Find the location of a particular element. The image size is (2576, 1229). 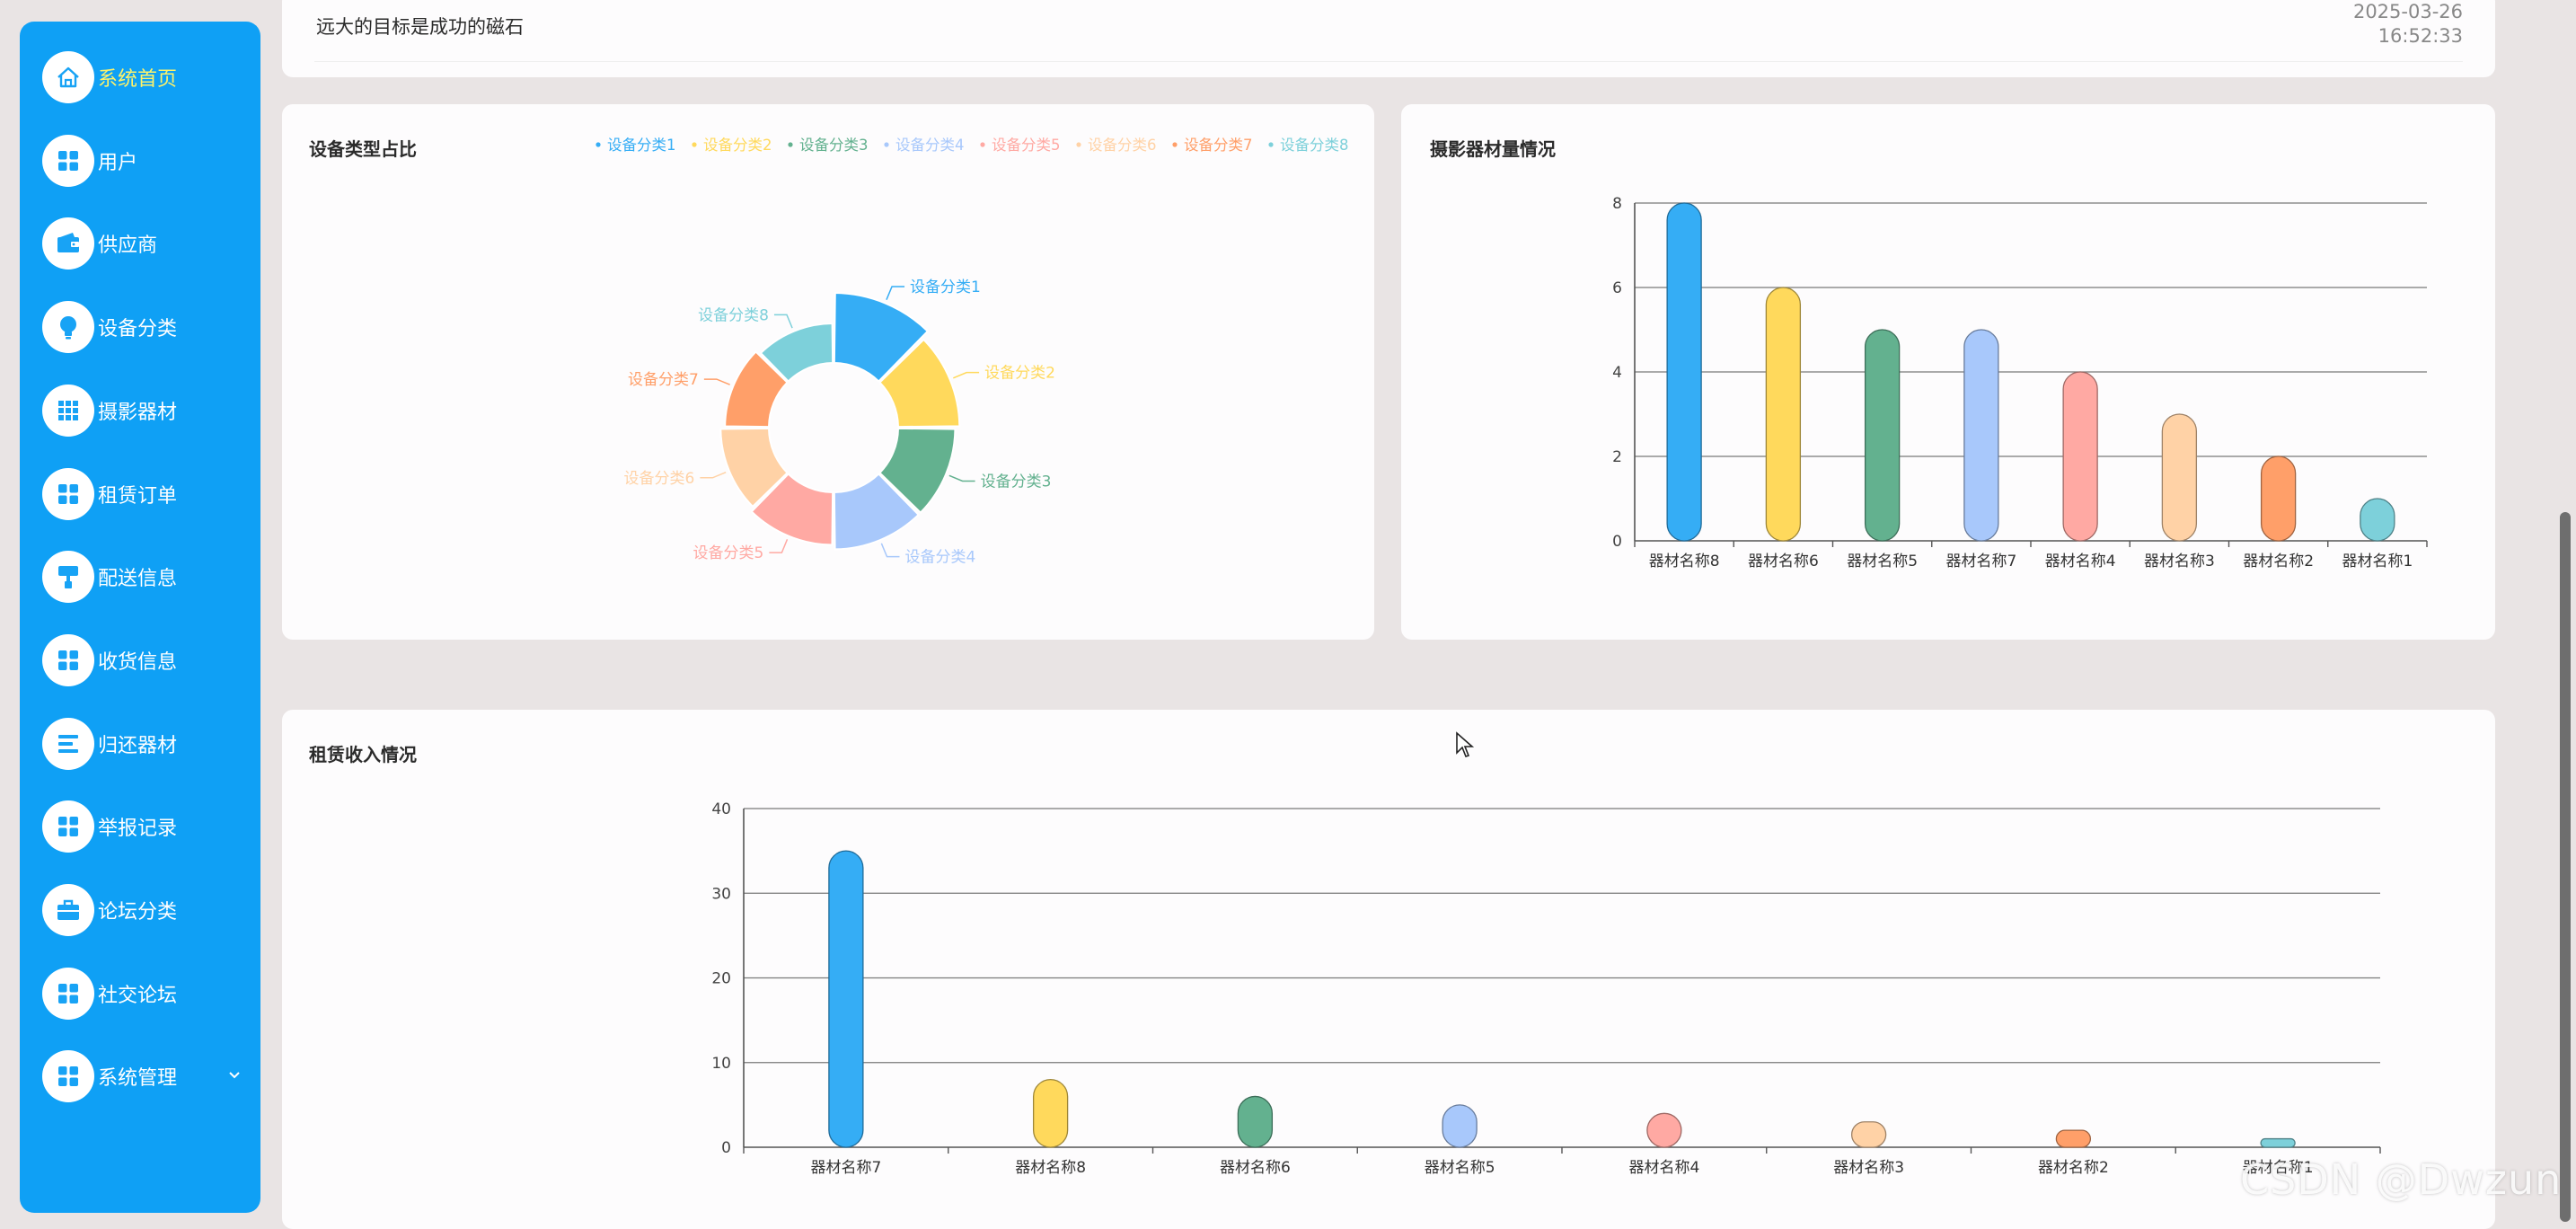

watermark: CSDN @Dwzun is located at coordinates (2401, 1179).